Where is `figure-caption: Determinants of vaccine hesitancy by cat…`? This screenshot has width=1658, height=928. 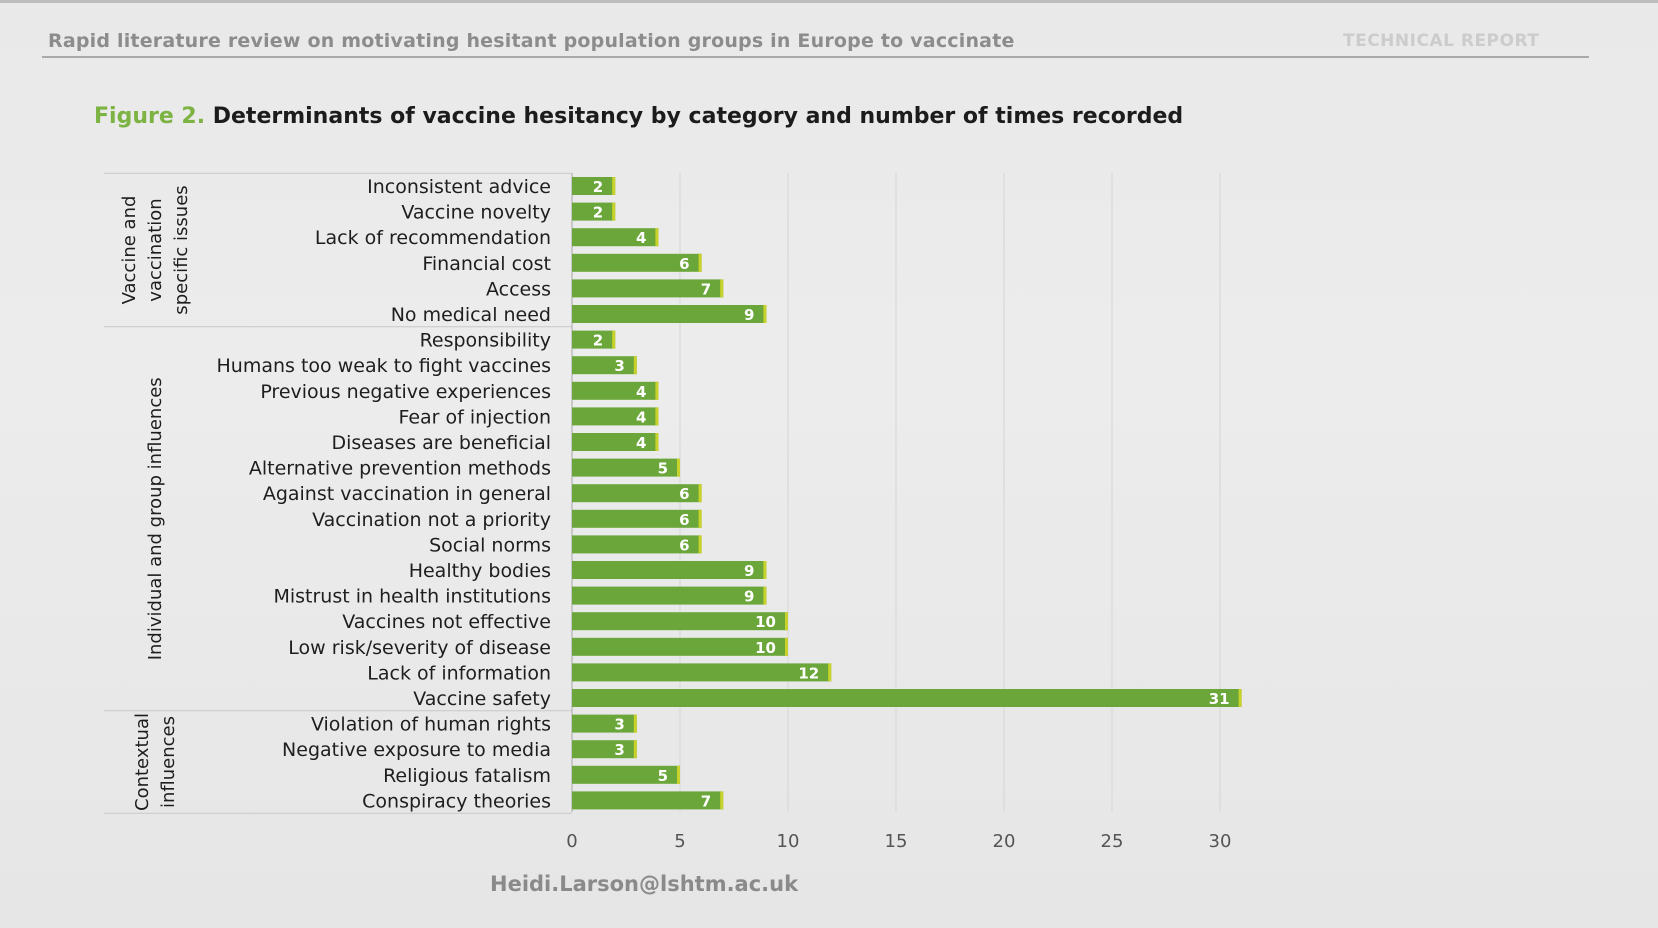
figure-caption: Determinants of vaccine hesitancy by cat… is located at coordinates (698, 116).